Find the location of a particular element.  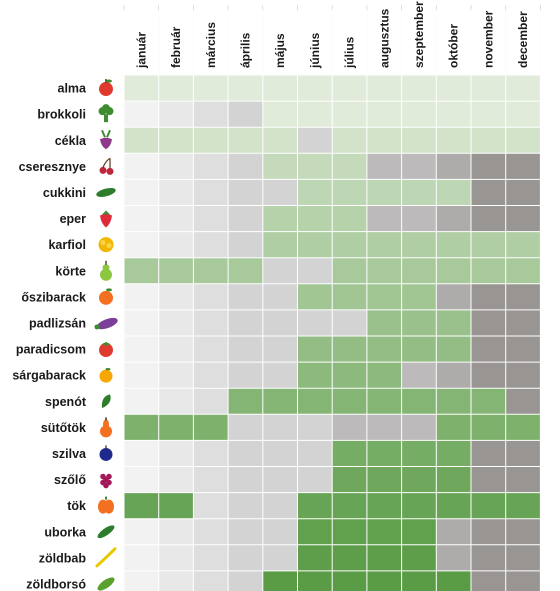

pear-icon is located at coordinates (106, 270).